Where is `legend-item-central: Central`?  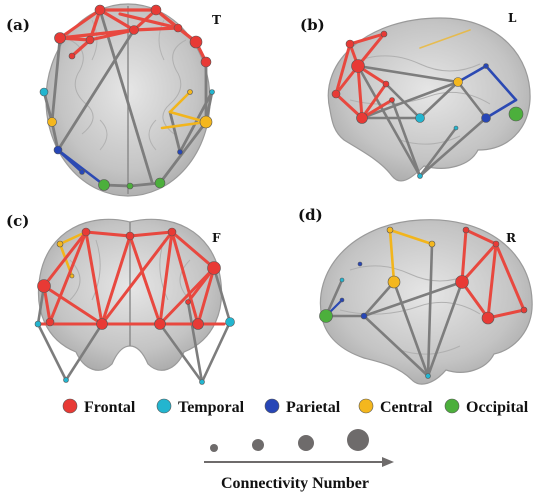
legend-item-central: Central is located at coordinates (395, 407).